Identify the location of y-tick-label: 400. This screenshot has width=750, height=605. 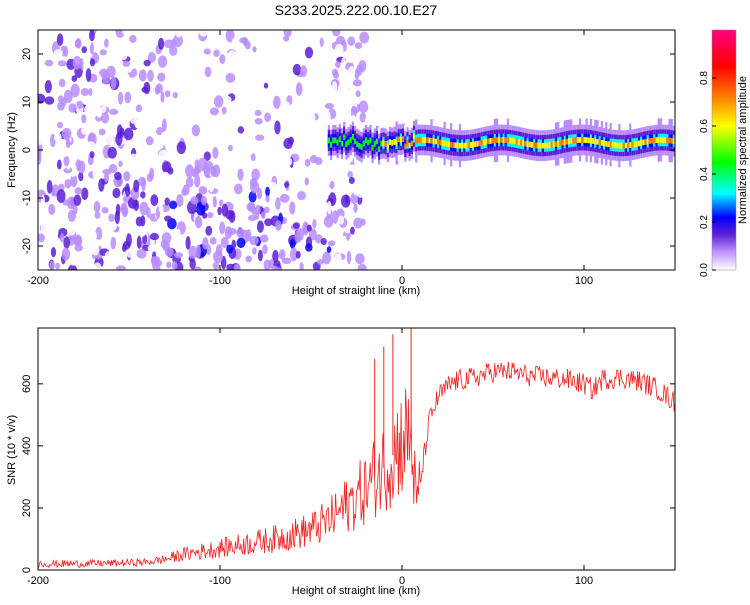
(27, 446).